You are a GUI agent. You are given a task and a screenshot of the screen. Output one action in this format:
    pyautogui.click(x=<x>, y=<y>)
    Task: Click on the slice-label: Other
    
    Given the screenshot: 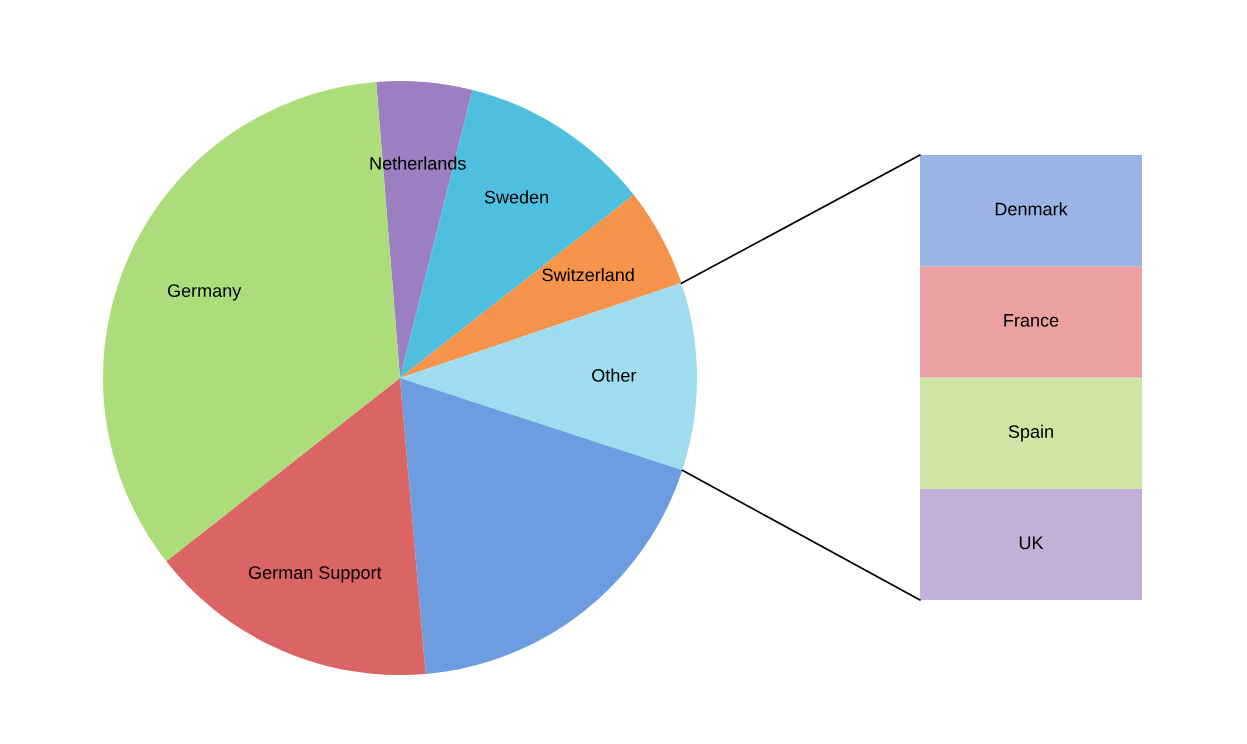 What is the action you would take?
    pyautogui.click(x=614, y=375)
    